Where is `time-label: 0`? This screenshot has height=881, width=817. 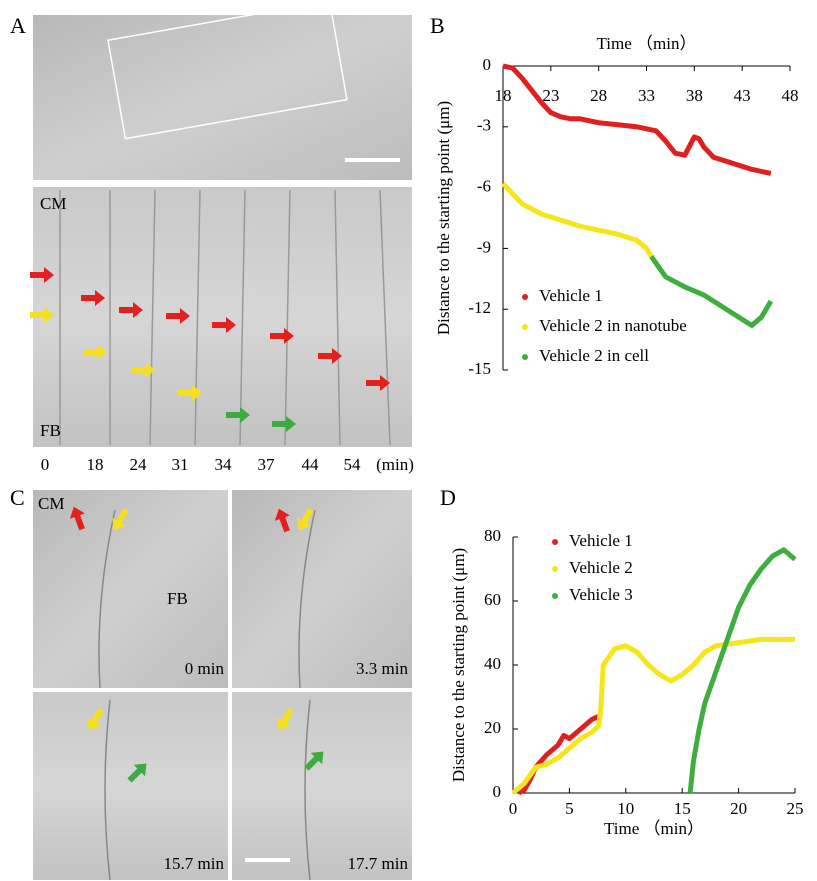 time-label: 0 is located at coordinates (45, 464).